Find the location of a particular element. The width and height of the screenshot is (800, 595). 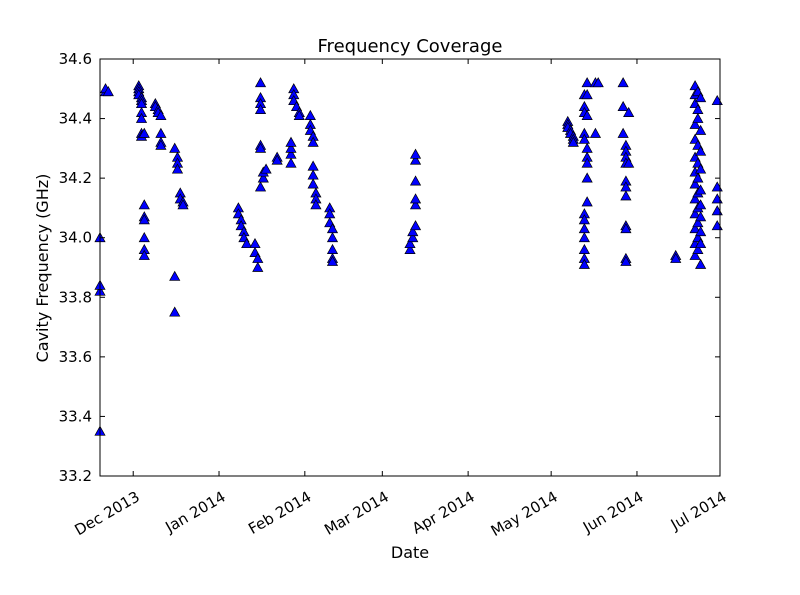

x-tick-label: Mar 2014 is located at coordinates (356, 513).